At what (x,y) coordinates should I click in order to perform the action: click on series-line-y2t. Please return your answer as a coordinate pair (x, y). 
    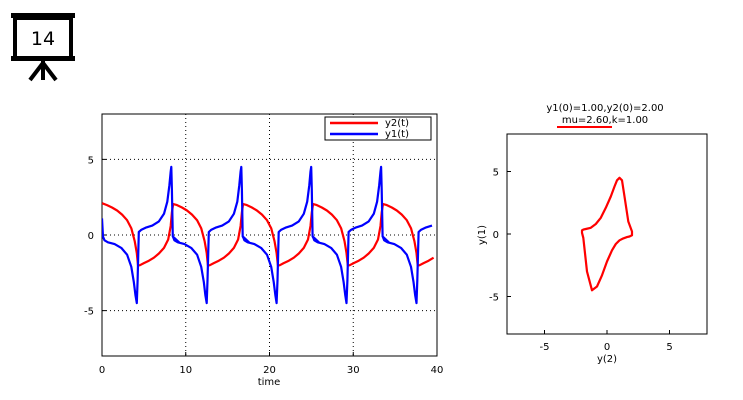
    Looking at the image, I should click on (268, 234).